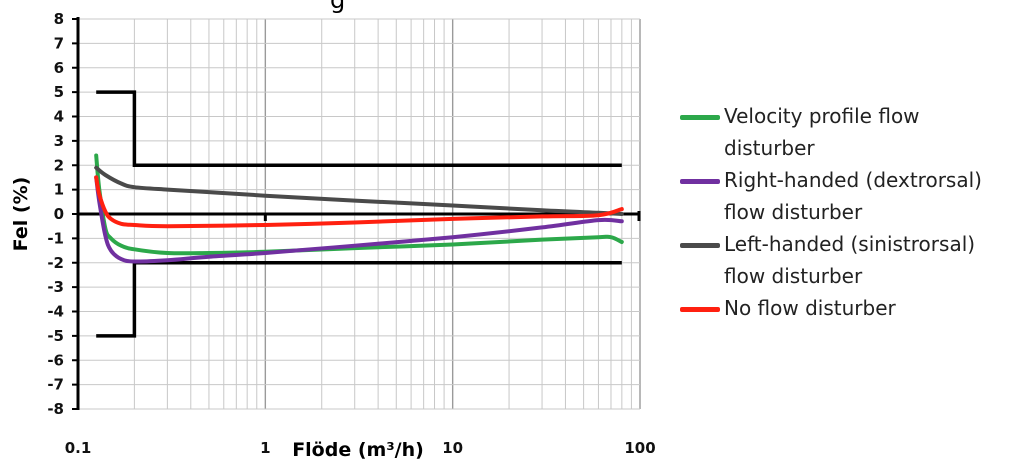 This screenshot has width=1025, height=464. Describe the element at coordinates (59, 19) in the screenshot. I see `y-tick-label: 8` at that location.